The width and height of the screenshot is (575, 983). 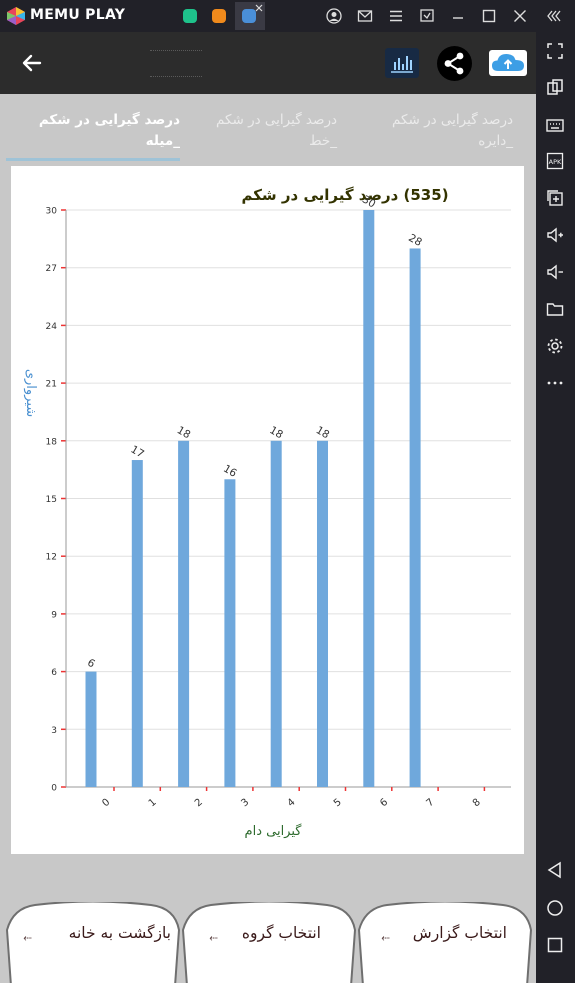 I want to click on more-icon, so click(x=555, y=383).